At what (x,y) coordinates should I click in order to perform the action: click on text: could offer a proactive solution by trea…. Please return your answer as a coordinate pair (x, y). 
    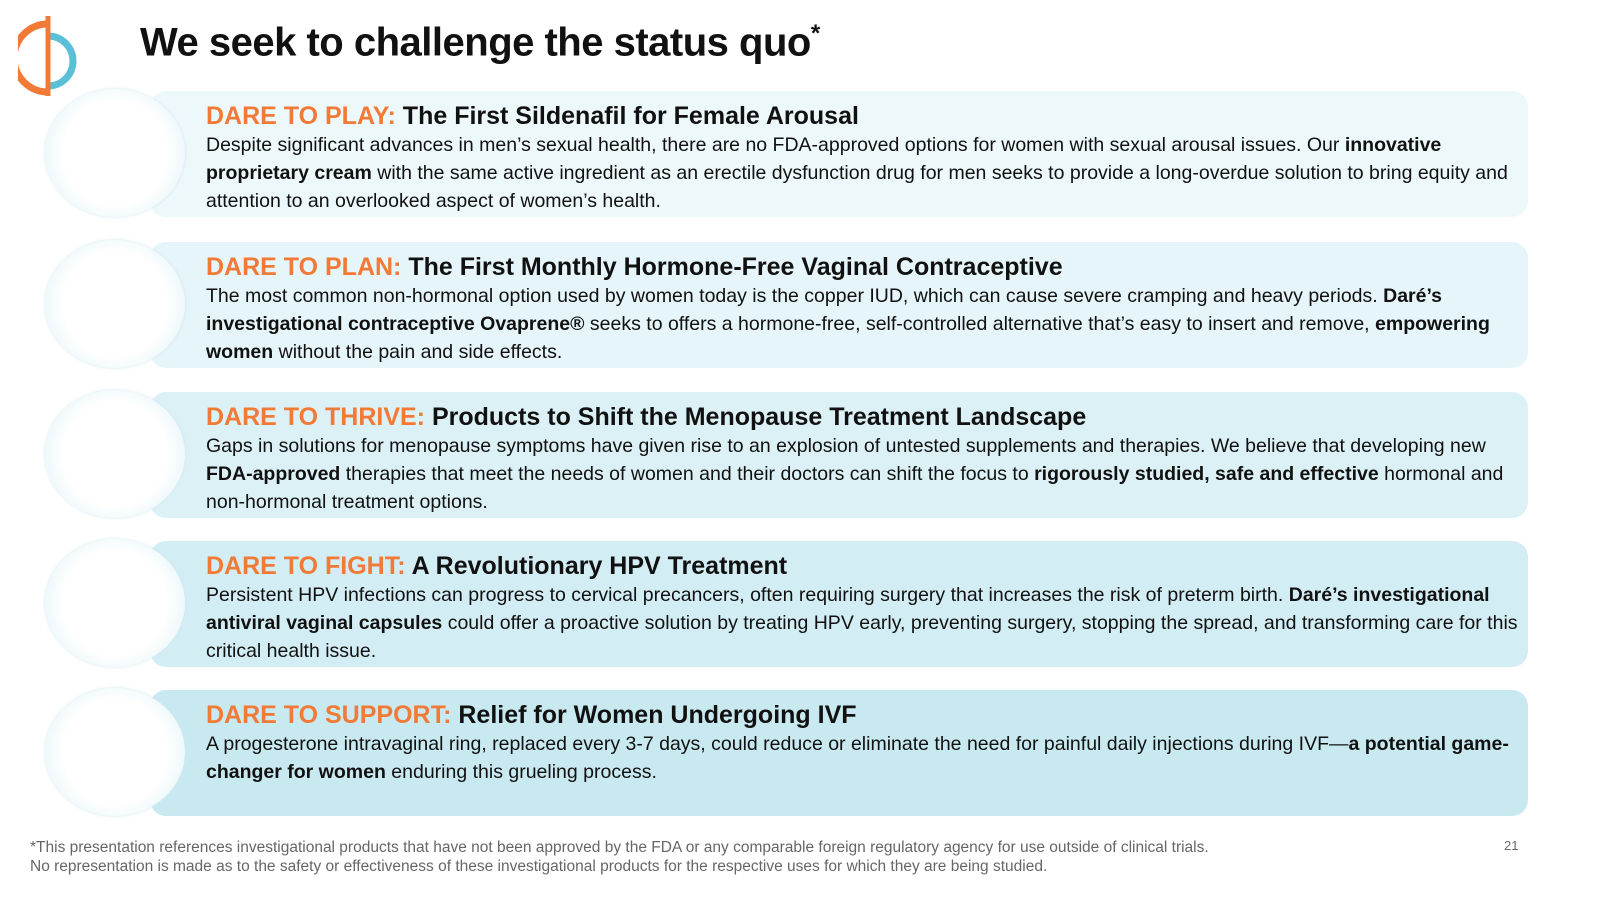
    Looking at the image, I should click on (862, 637).